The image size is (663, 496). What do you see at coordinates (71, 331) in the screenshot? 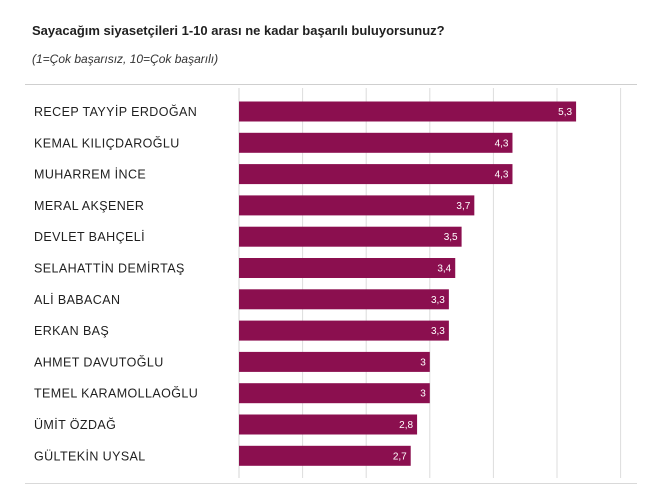
I see `category-label: ERKAN BAŞ` at bounding box center [71, 331].